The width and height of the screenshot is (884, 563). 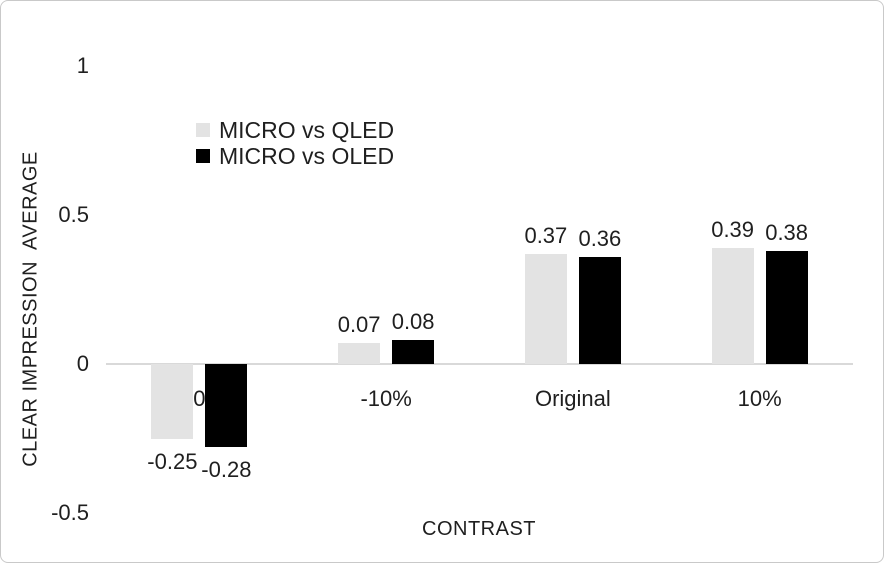 I want to click on legend-item: MICRO vs QLED, so click(x=295, y=130).